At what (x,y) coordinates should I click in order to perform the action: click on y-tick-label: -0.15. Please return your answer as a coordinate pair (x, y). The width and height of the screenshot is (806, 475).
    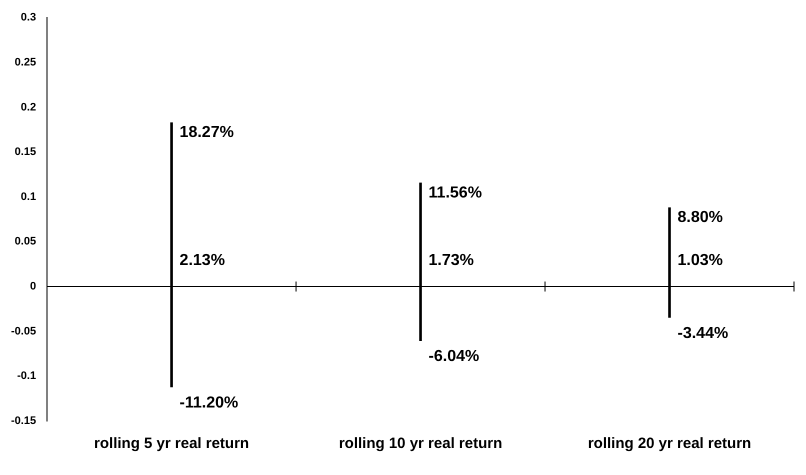
    Looking at the image, I should click on (23, 421).